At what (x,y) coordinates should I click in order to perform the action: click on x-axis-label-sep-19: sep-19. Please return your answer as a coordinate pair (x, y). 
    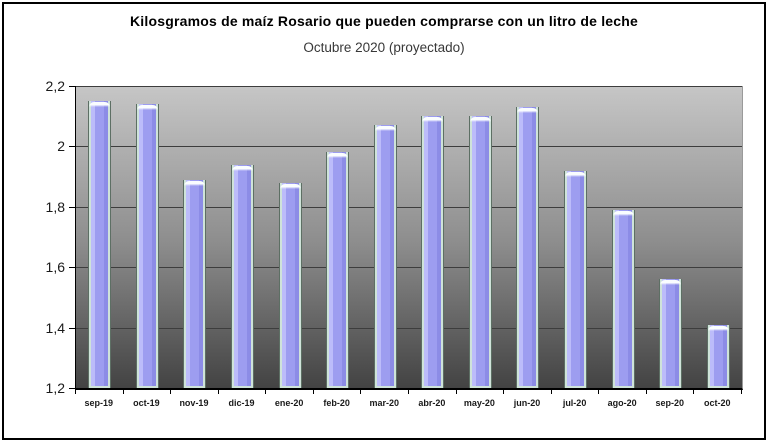
    Looking at the image, I should click on (99, 403).